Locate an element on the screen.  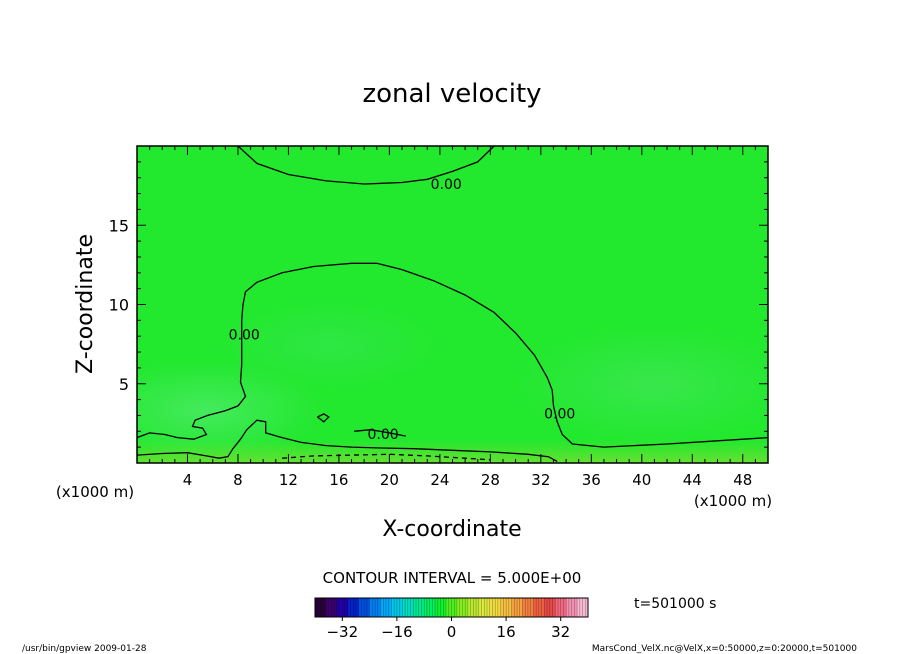
chart-title: zonal velocity is located at coordinates (451, 94).